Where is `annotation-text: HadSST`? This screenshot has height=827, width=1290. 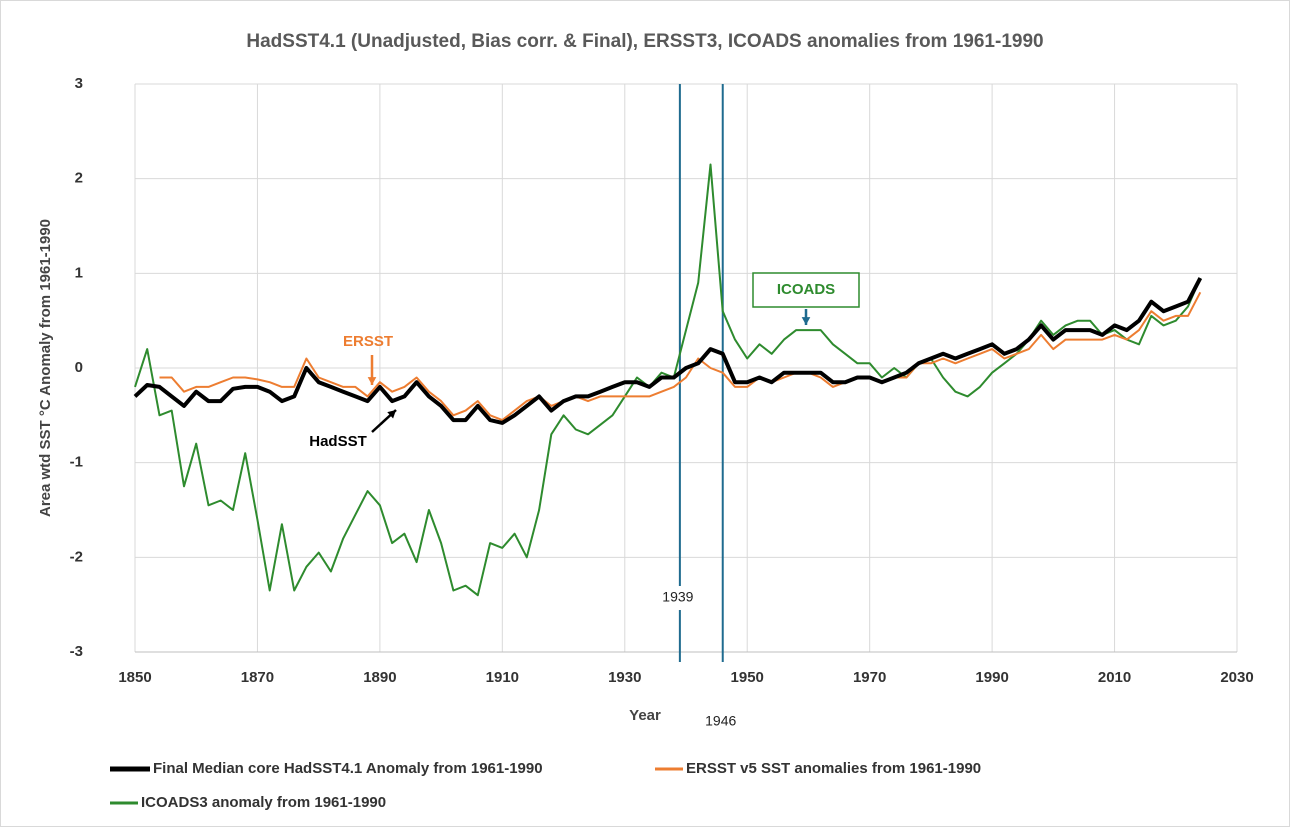 annotation-text: HadSST is located at coordinates (338, 441).